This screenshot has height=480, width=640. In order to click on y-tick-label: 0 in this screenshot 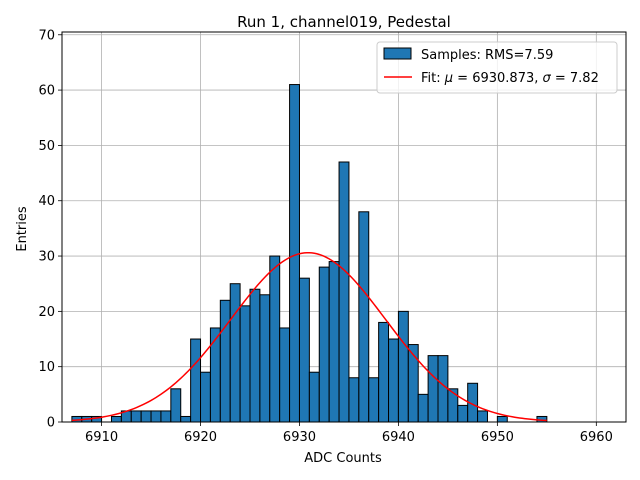, I will do `click(51, 423)`.